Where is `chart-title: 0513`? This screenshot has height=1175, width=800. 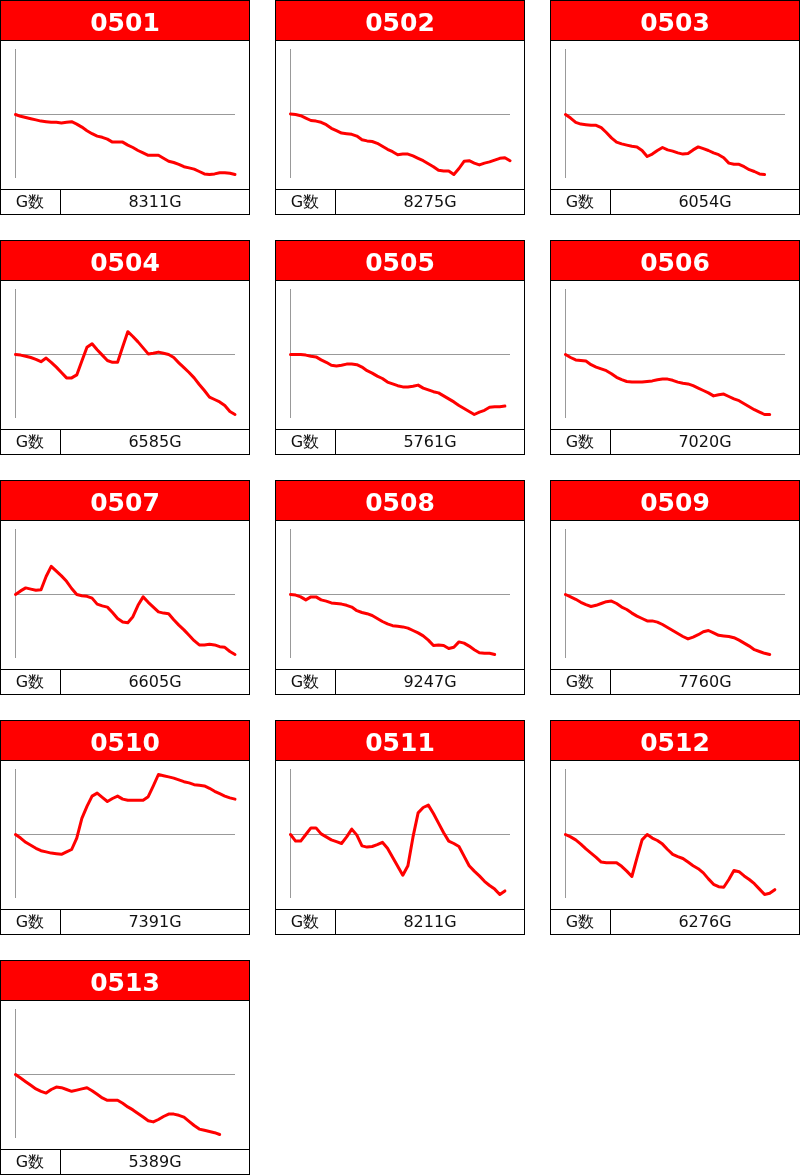
chart-title: 0513 is located at coordinates (125, 982).